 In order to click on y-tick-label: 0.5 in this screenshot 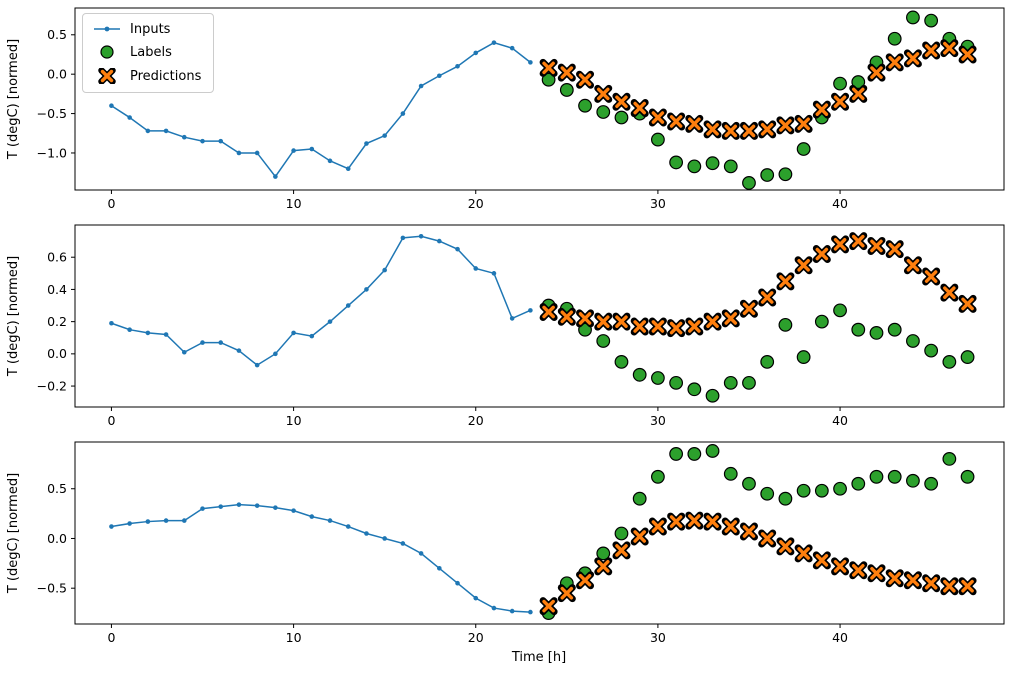, I will do `click(57, 34)`.